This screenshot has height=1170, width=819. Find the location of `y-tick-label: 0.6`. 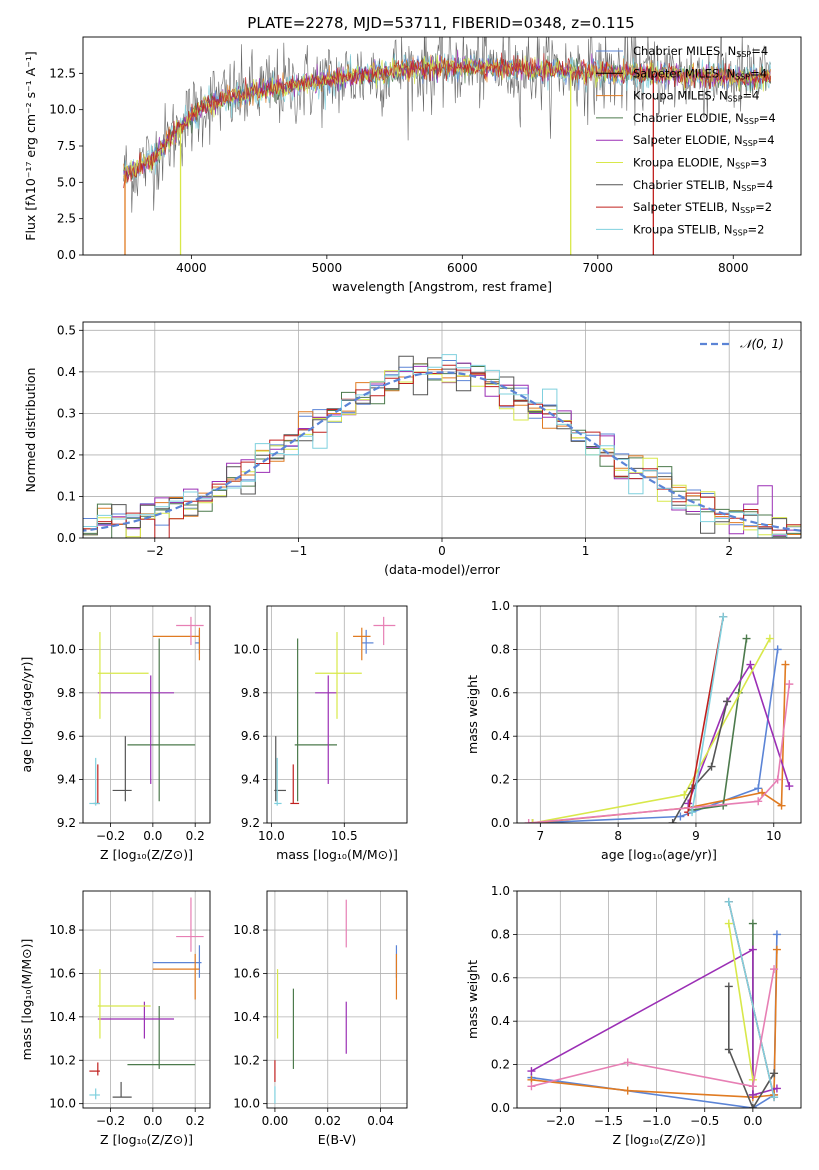

y-tick-label: 0.6 is located at coordinates (500, 693).